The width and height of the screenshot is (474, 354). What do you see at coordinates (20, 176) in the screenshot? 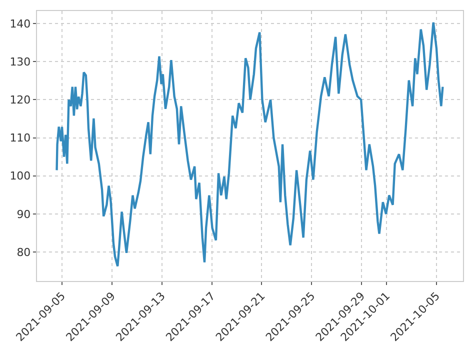
I see `y-tick-label: 100` at bounding box center [20, 176].